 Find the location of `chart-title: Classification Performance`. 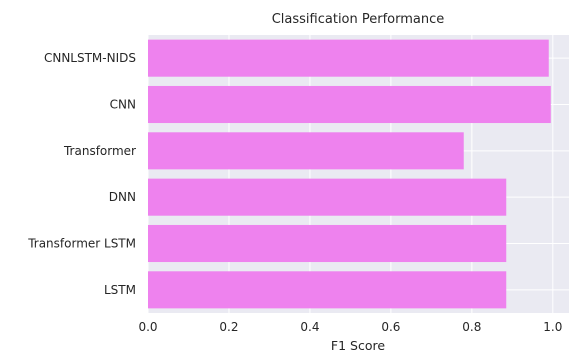

chart-title: Classification Performance is located at coordinates (358, 19).